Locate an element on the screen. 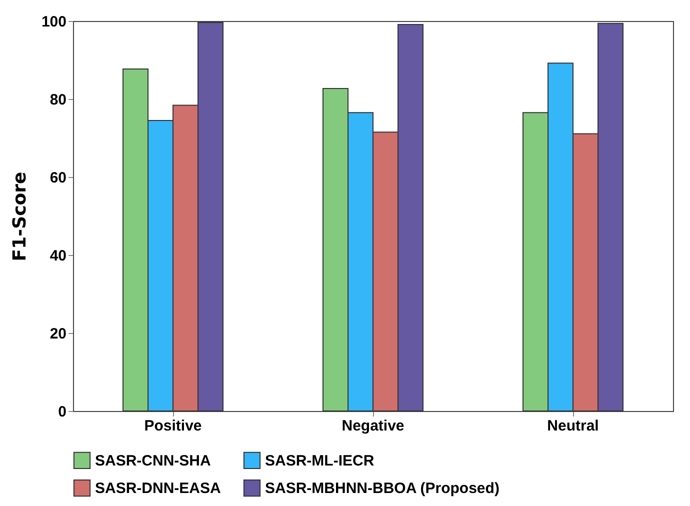 This screenshot has width=690, height=506. legend-label: SASR-DNN-EASA is located at coordinates (158, 488).